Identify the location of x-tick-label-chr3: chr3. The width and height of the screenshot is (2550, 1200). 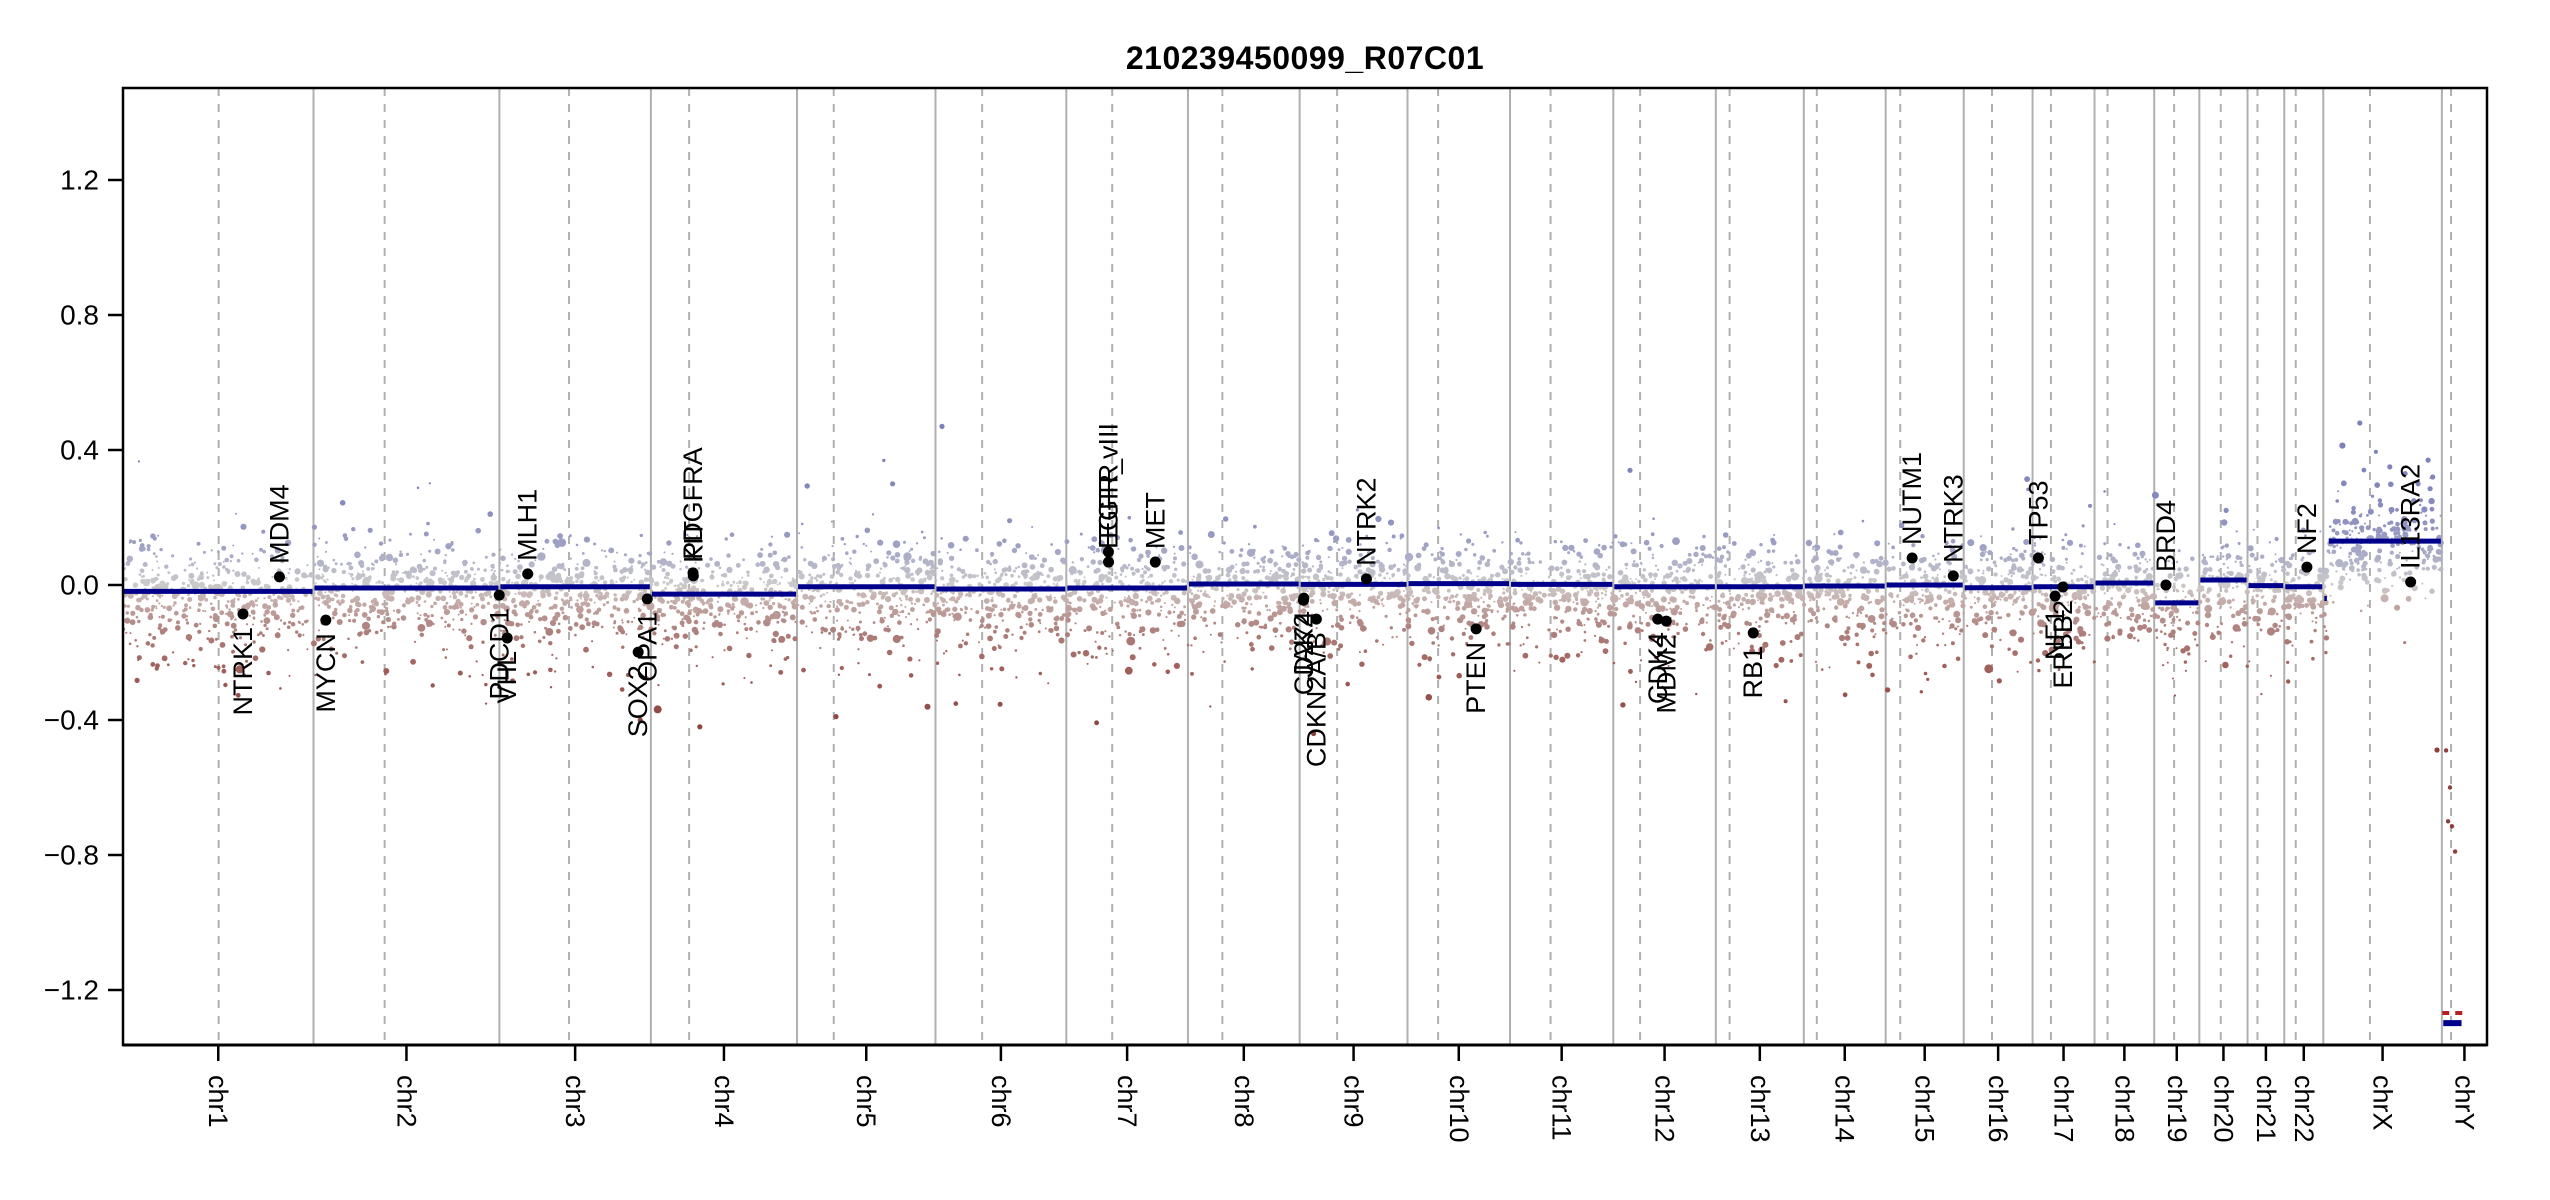
(575, 1101).